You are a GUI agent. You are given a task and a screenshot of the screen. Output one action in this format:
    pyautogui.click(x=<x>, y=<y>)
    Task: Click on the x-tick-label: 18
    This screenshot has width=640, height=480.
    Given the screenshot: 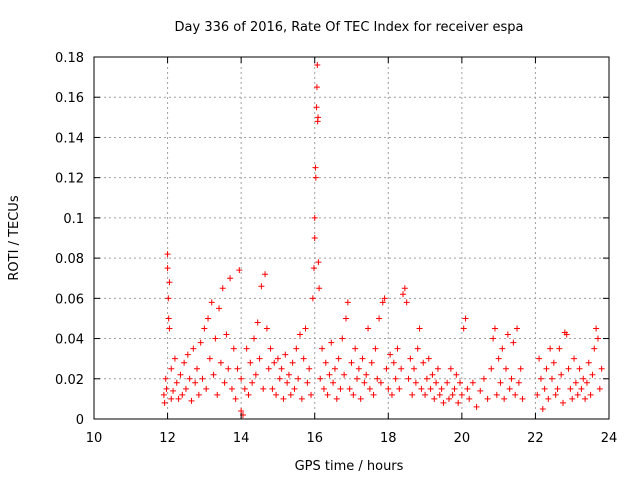 What is the action you would take?
    pyautogui.click(x=388, y=438)
    